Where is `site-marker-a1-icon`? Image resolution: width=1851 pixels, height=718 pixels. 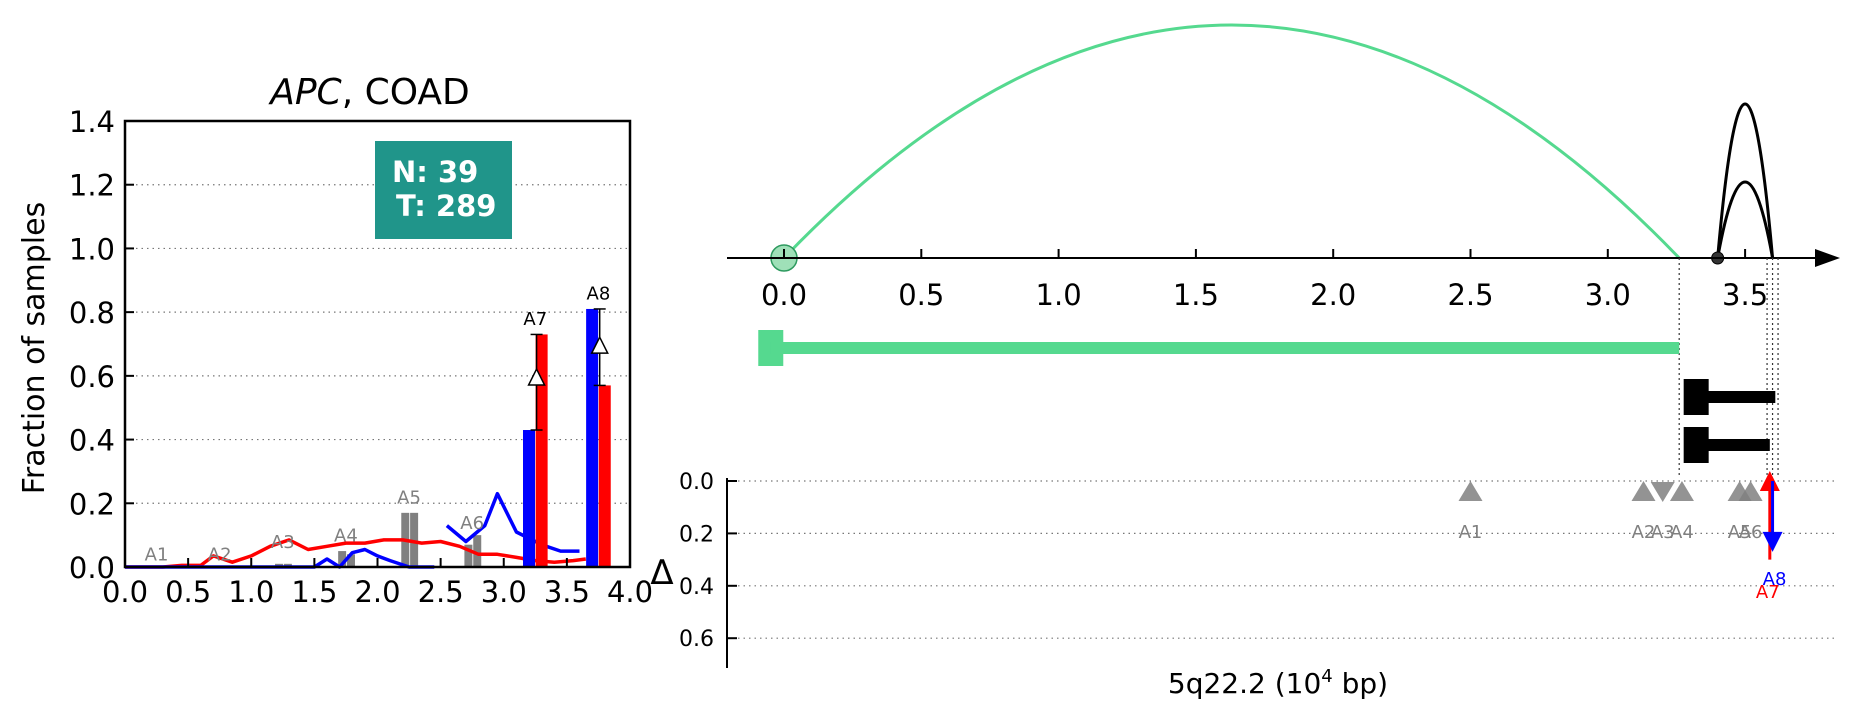
site-marker-a1-icon is located at coordinates (1470, 491).